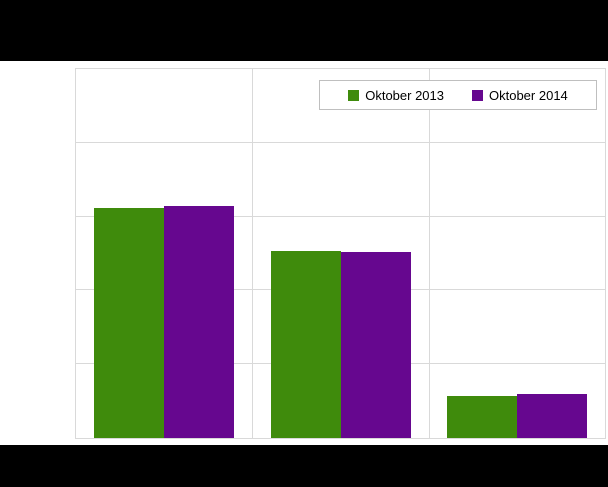  What do you see at coordinates (304, 30) in the screenshot?
I see `title-band` at bounding box center [304, 30].